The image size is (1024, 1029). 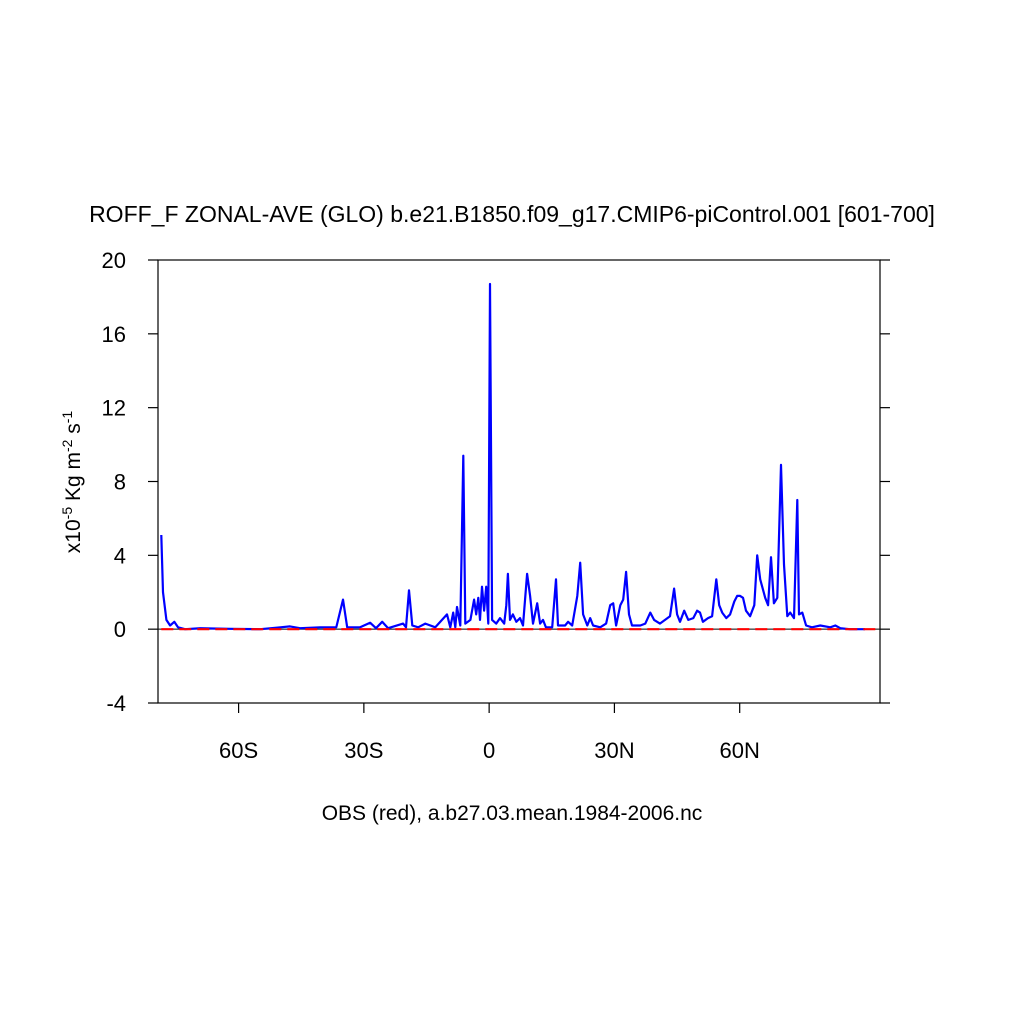 I want to click on y-tick-label: 8, so click(x=120, y=482).